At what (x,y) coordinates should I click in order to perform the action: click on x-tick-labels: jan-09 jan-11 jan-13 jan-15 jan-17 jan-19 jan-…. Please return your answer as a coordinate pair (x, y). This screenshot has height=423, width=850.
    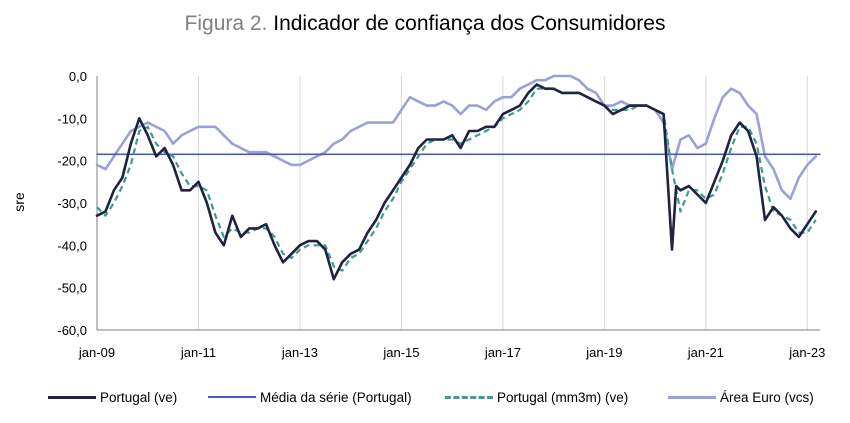
    Looking at the image, I should click on (451, 352).